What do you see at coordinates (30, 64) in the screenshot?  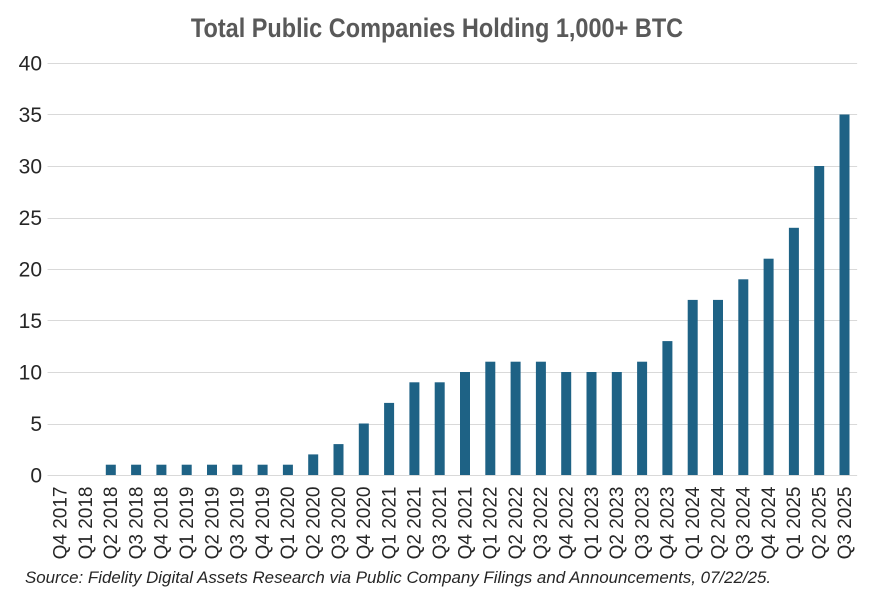 I see `svg-text: 40` at bounding box center [30, 64].